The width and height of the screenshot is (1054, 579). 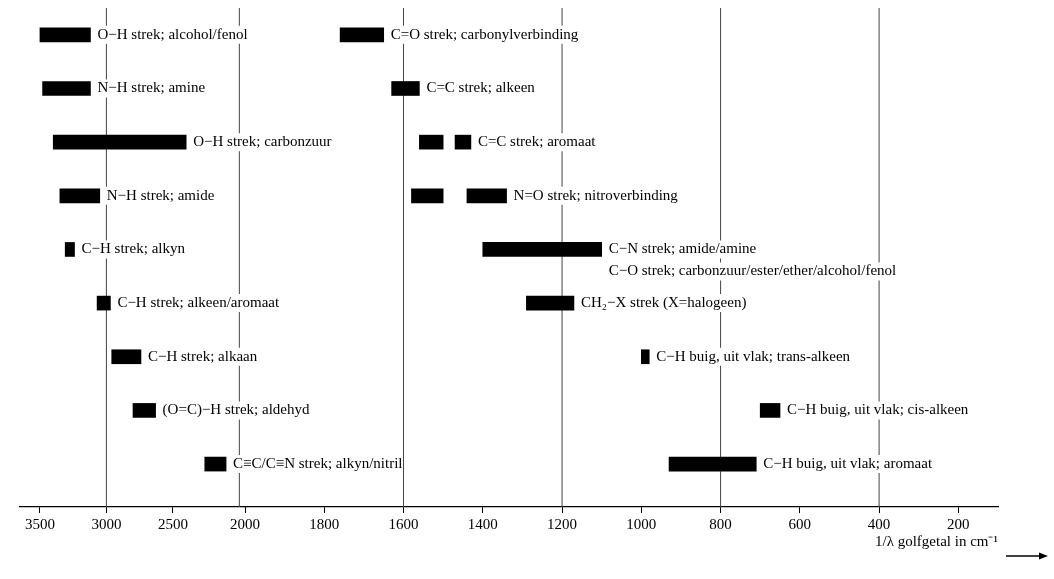 I want to click on series-label: C−H buig, uit vlak; aromaat, so click(x=848, y=463).